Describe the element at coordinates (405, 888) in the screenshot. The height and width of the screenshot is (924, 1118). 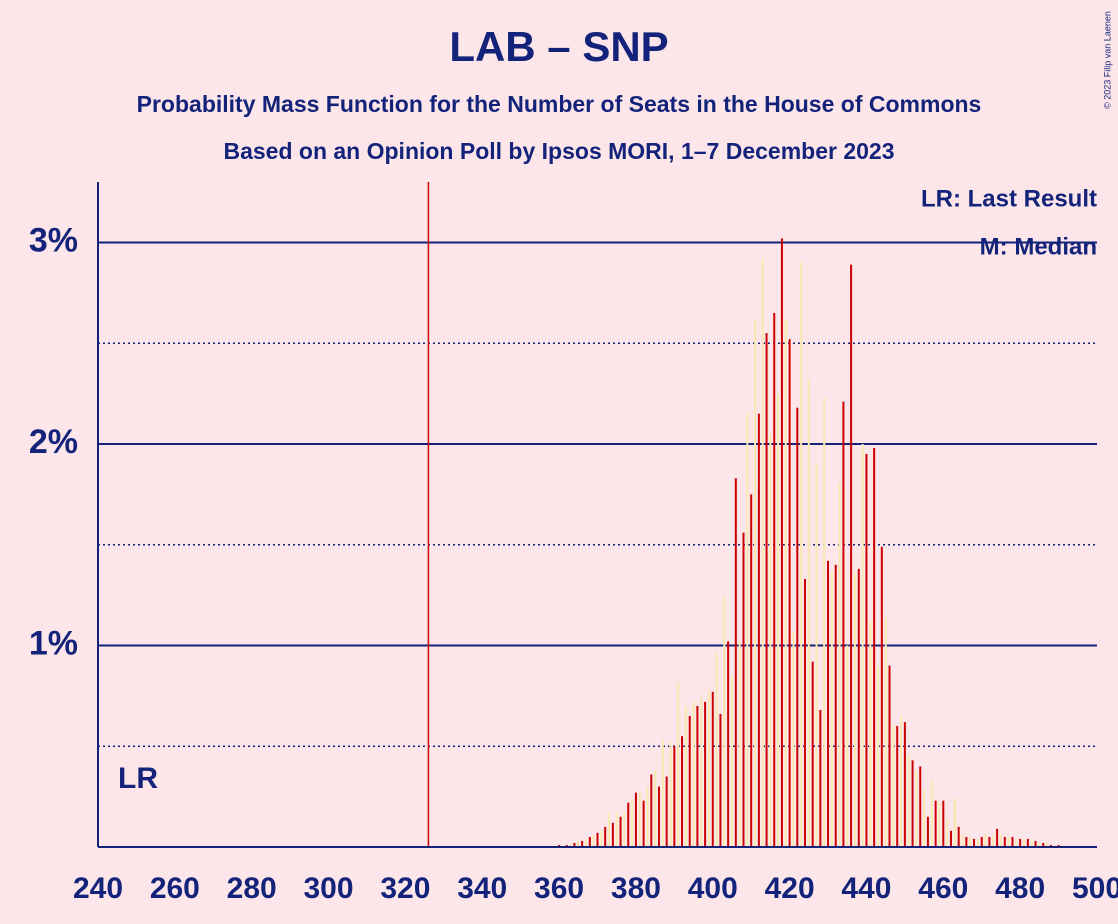
I see `x-tick-label: 320` at that location.